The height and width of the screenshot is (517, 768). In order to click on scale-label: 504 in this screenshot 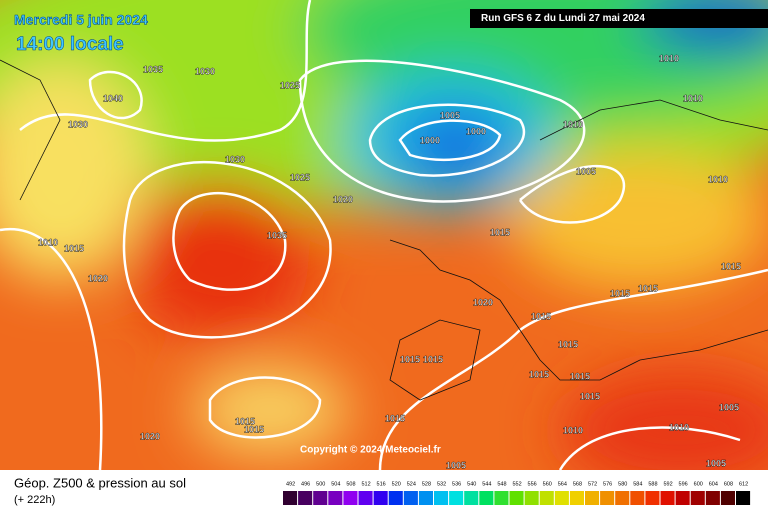, I will do `click(335, 484)`.